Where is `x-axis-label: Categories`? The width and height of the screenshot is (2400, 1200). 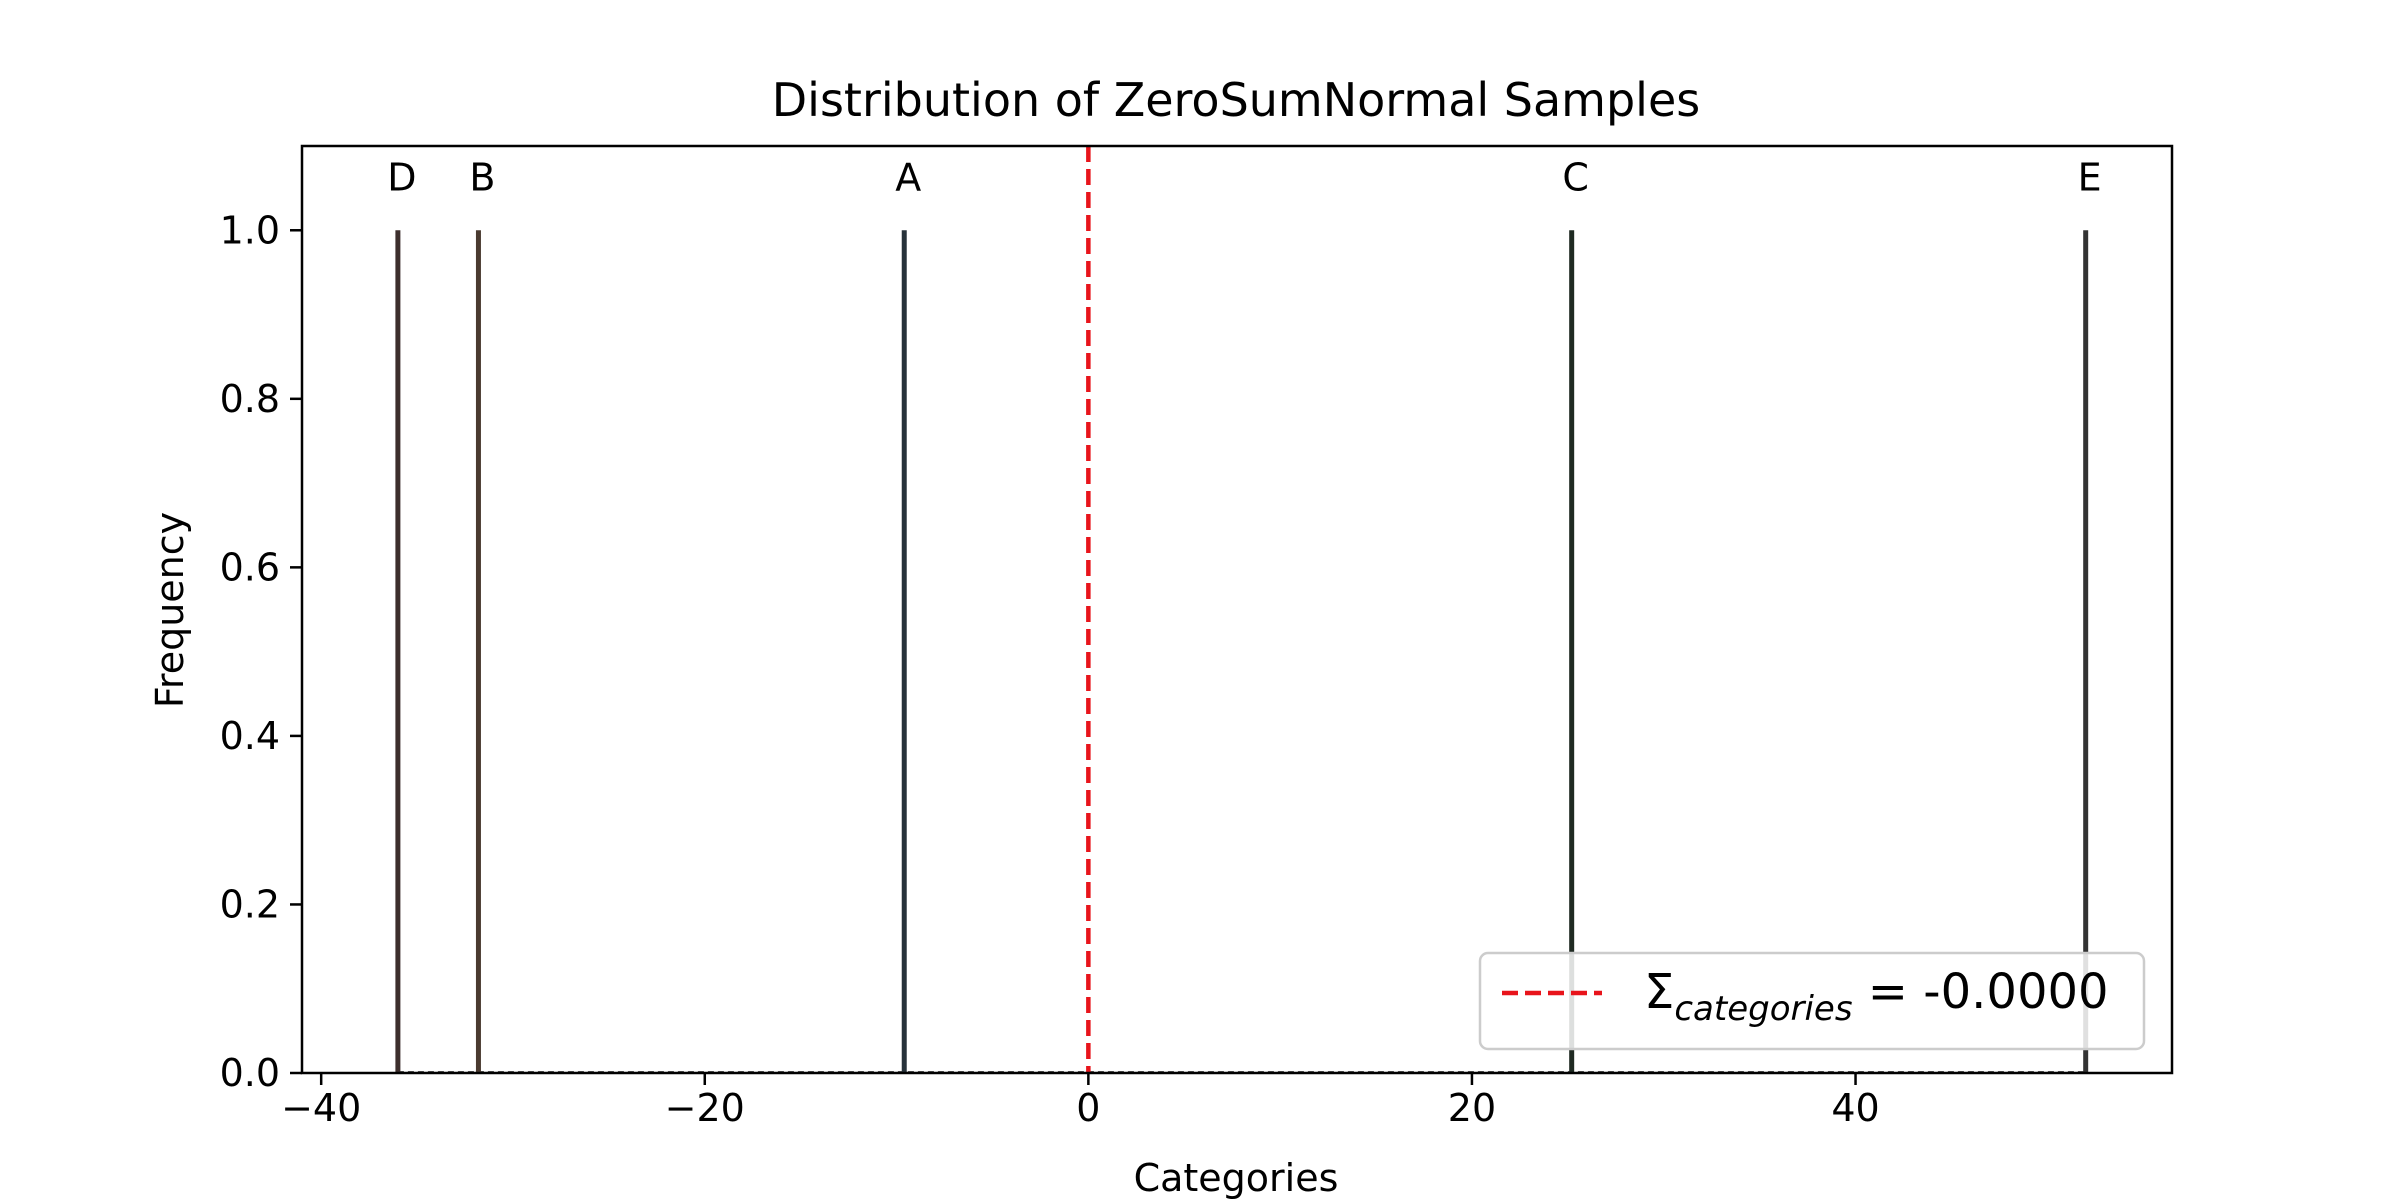
x-axis-label: Categories is located at coordinates (1236, 1178).